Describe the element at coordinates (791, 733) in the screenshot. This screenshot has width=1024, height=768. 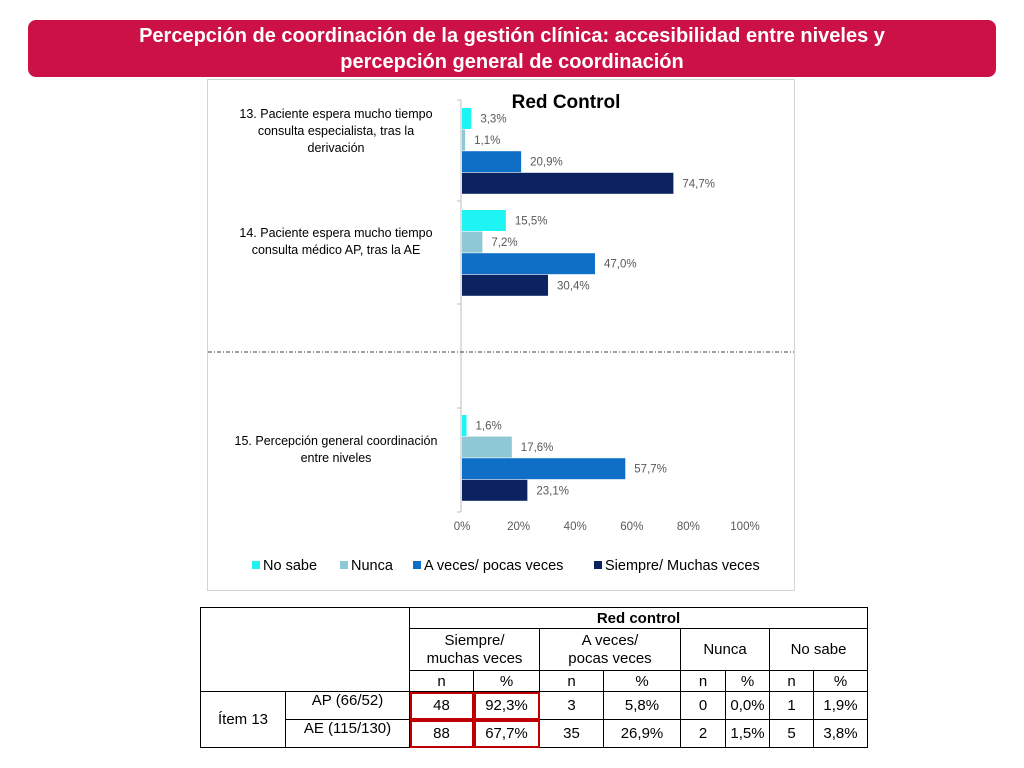
I see `table-cell: 5` at that location.